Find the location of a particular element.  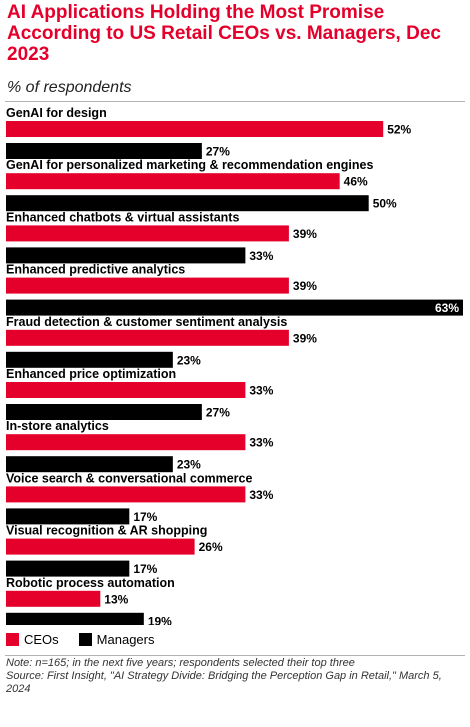

data-label-ceos: 46% is located at coordinates (356, 182).